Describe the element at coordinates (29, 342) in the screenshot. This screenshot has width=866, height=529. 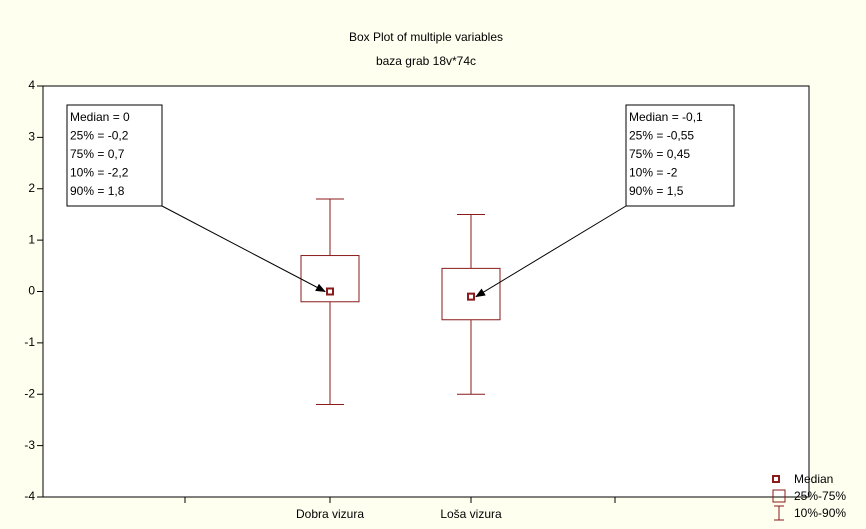
I see `y-tick-label: -1` at that location.